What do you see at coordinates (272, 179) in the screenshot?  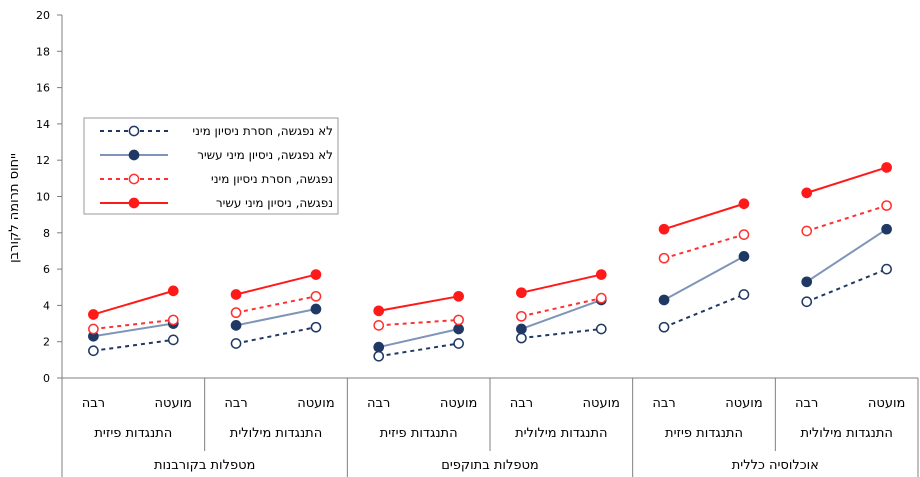 I see `legend-entry-label: נפגשה, חסרת ניסיון מיני` at bounding box center [272, 179].